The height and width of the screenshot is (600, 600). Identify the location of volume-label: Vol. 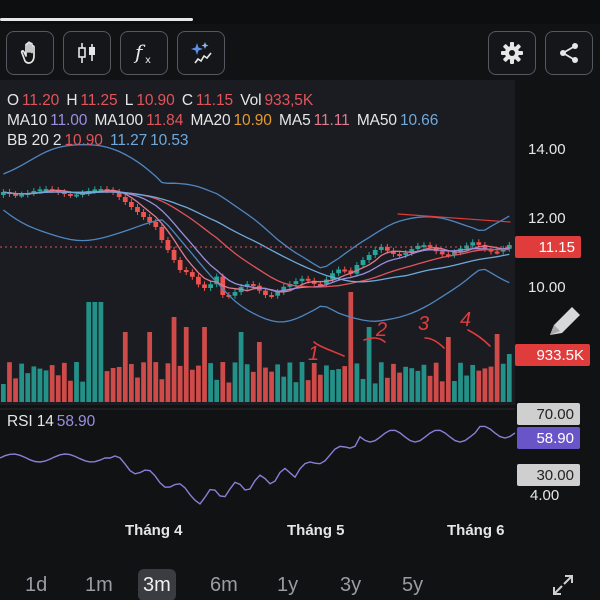
(251, 100).